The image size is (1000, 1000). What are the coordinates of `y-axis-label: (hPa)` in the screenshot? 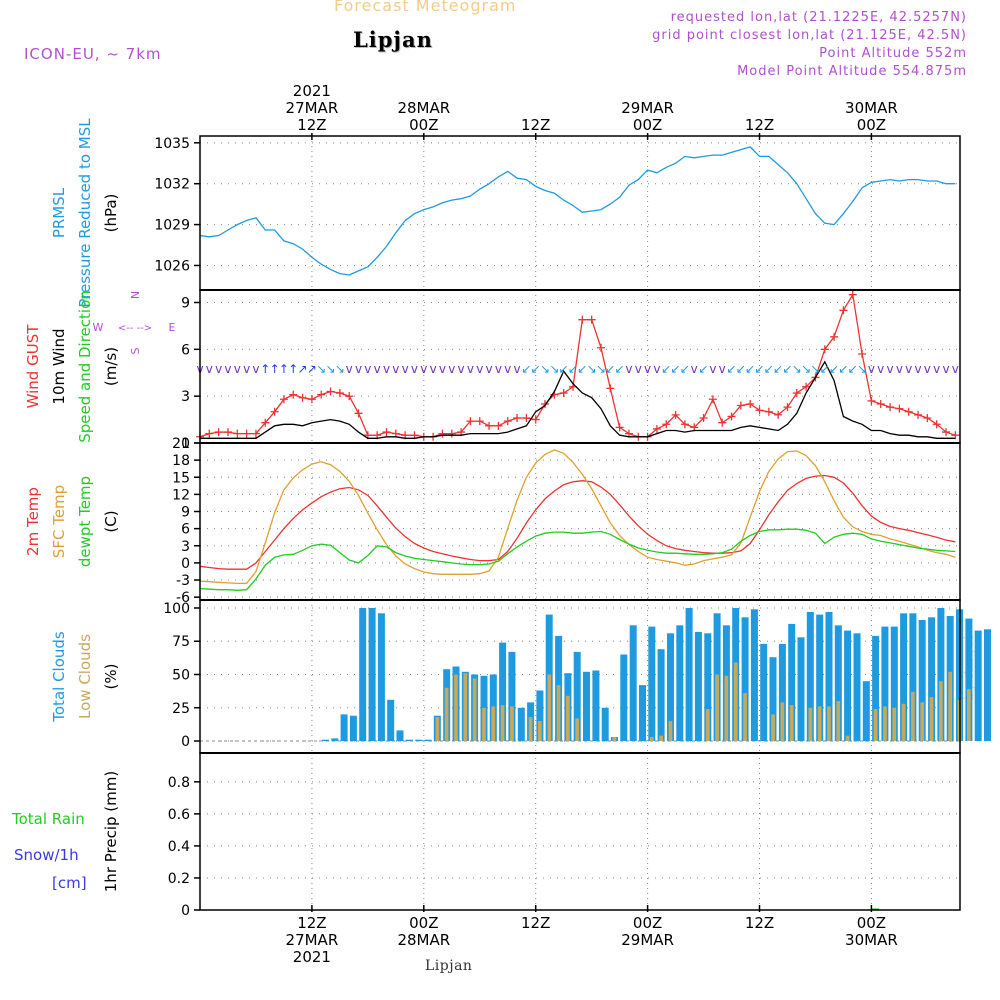 It's located at (111, 213).